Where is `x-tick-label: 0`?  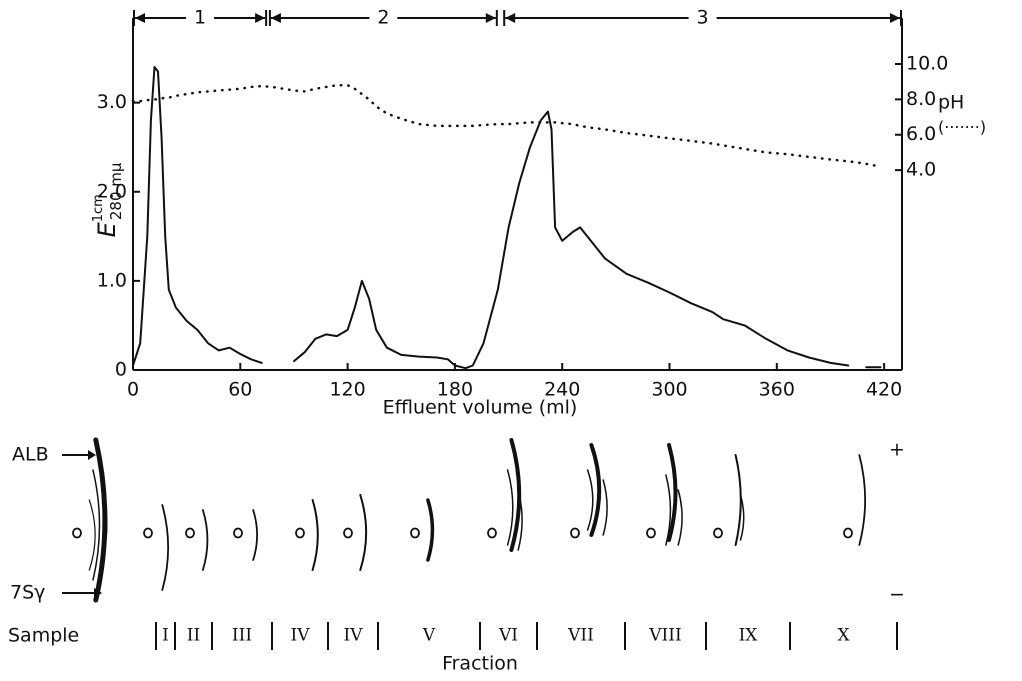
x-tick-label: 0 is located at coordinates (133, 390).